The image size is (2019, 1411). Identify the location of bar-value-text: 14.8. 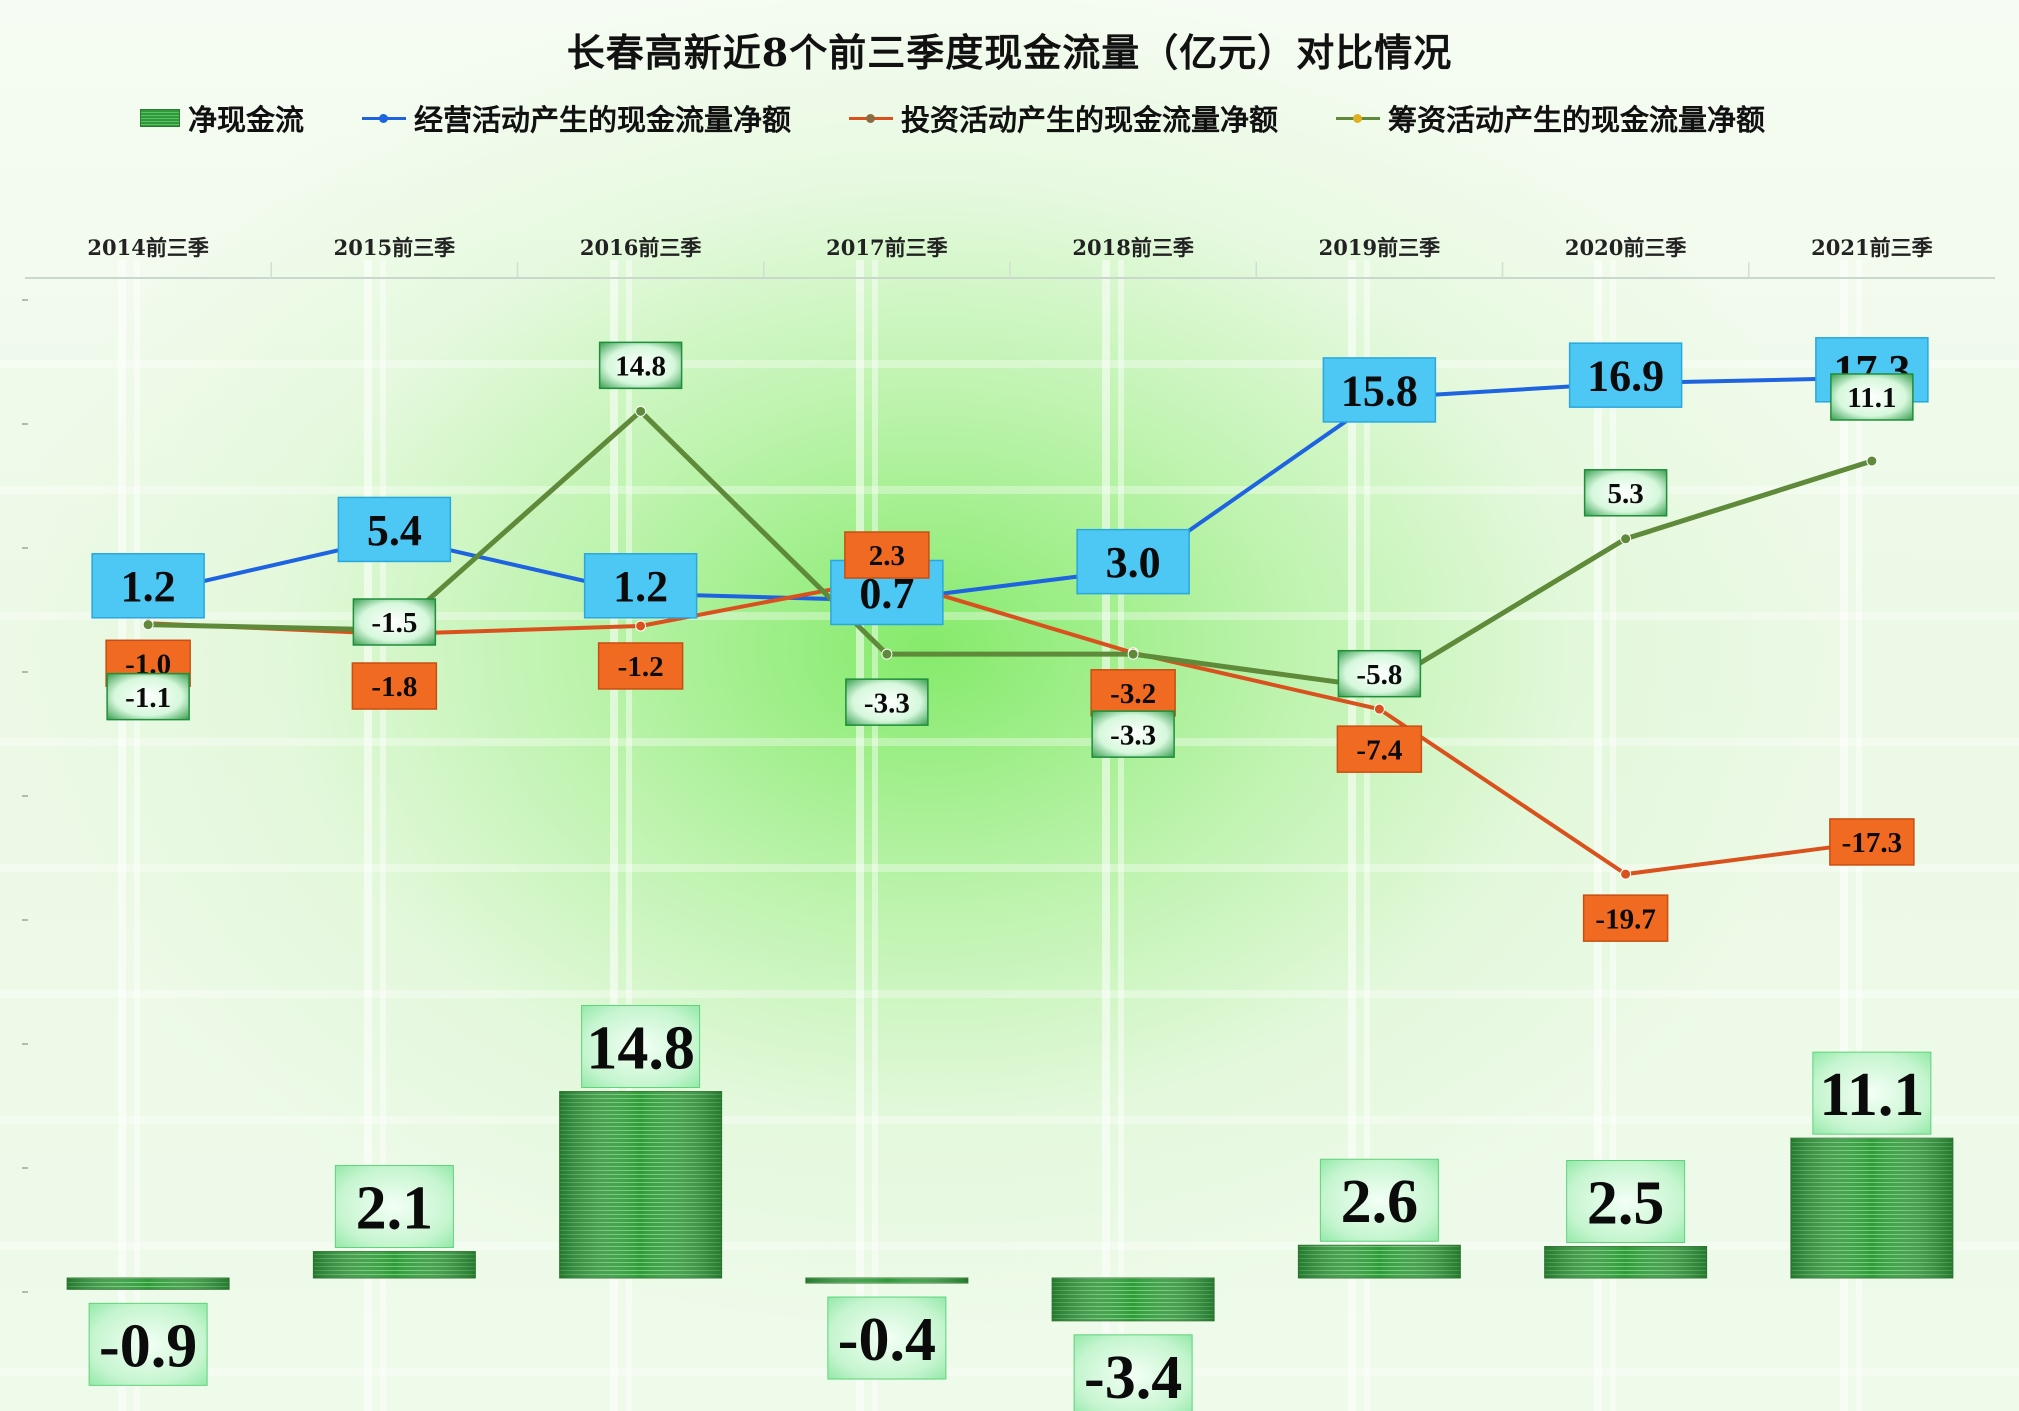
(640, 1049).